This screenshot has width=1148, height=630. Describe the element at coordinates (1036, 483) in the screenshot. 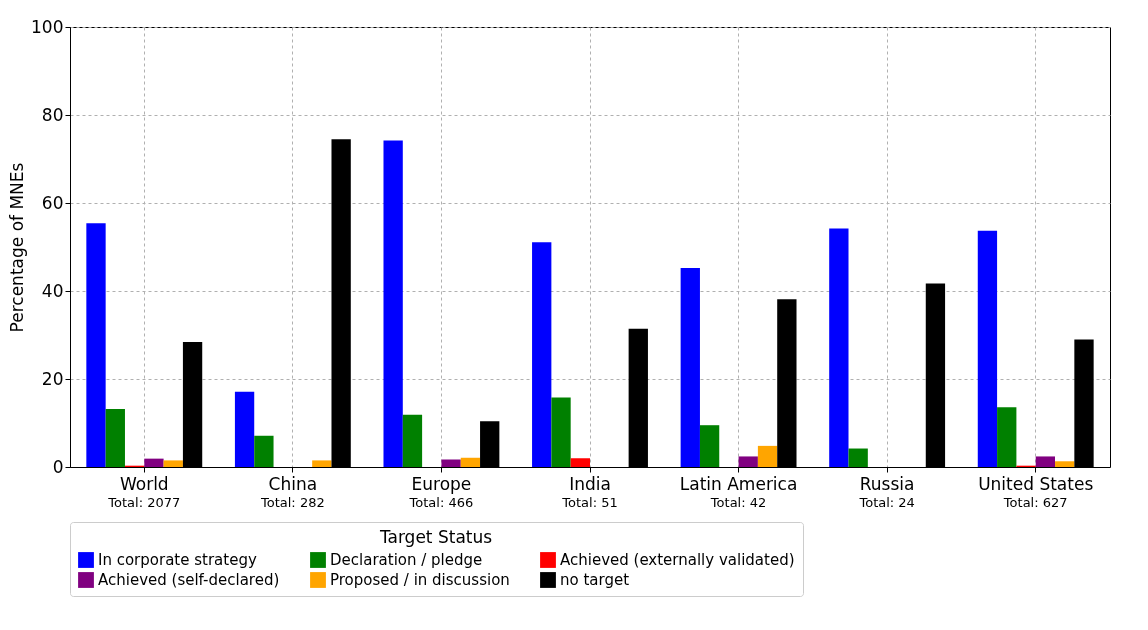

I see `x-tick-label: United States` at that location.